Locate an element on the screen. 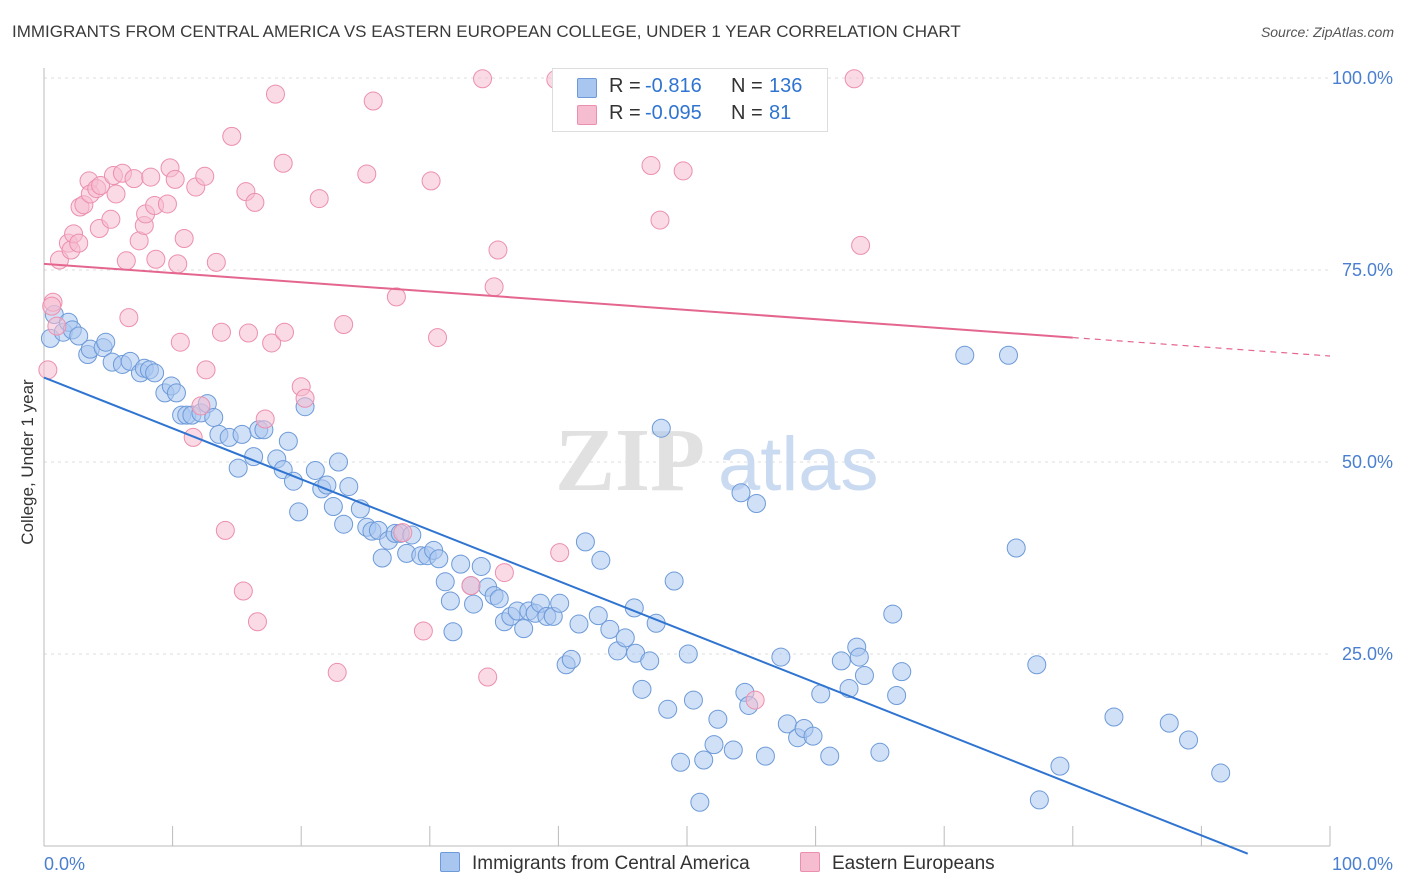 This screenshot has width=1406, height=892. legend-r-value-blue: -0.816 is located at coordinates (673, 86).